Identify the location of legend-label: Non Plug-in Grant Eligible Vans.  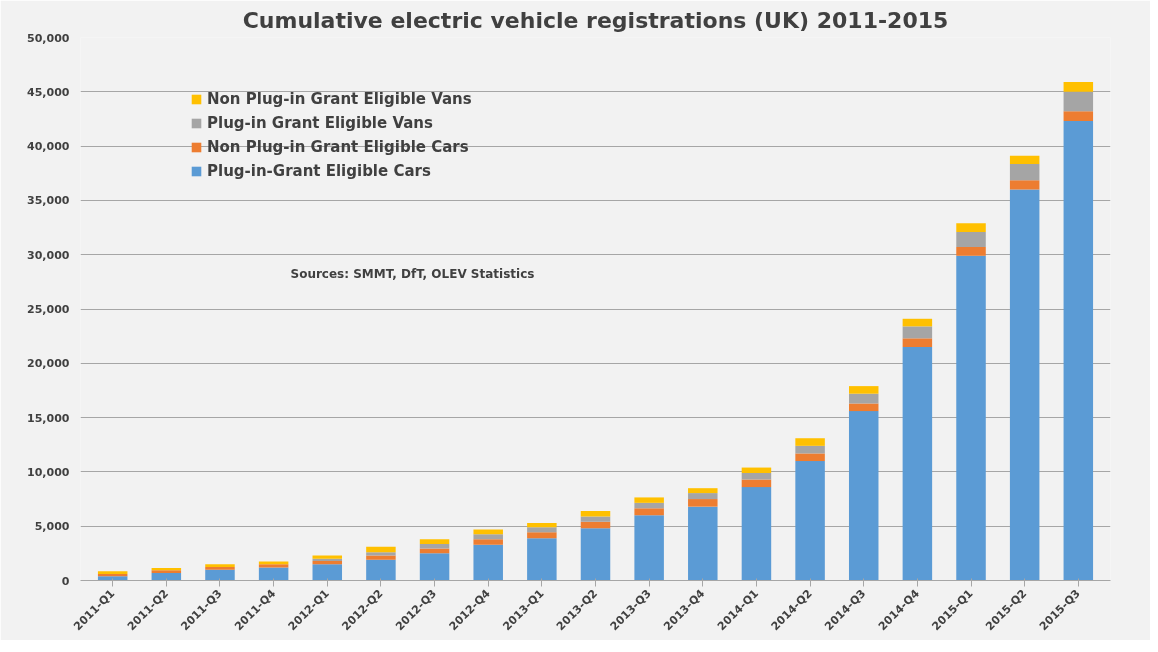
(339, 99).